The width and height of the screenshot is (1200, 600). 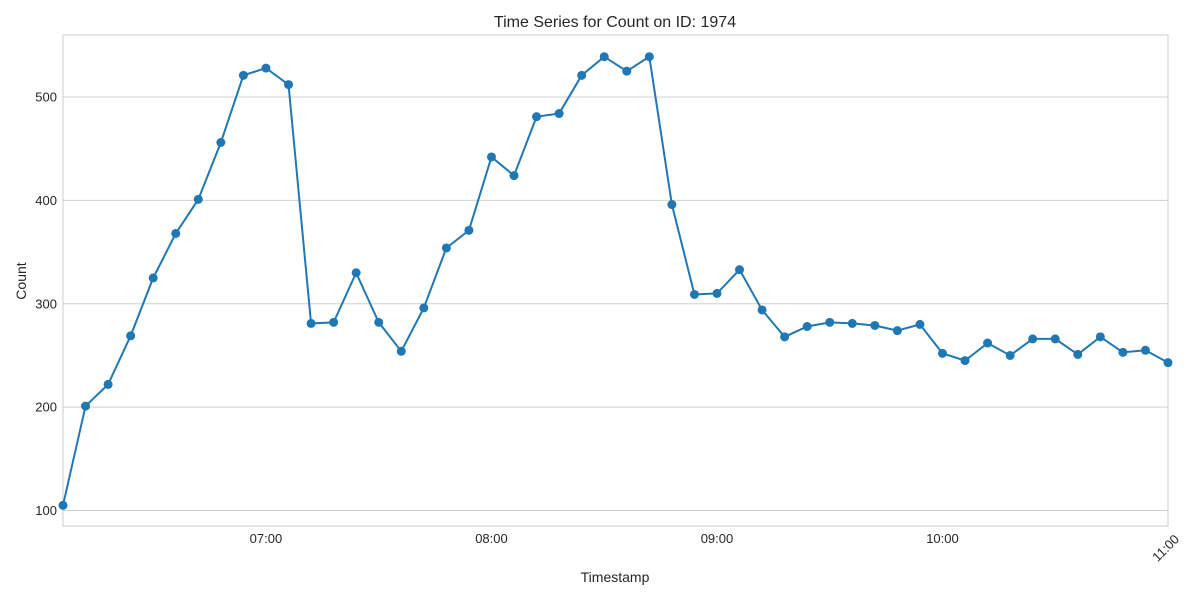 I want to click on y-axis-ticks: 100 200 300 400 500, so click(x=46, y=304).